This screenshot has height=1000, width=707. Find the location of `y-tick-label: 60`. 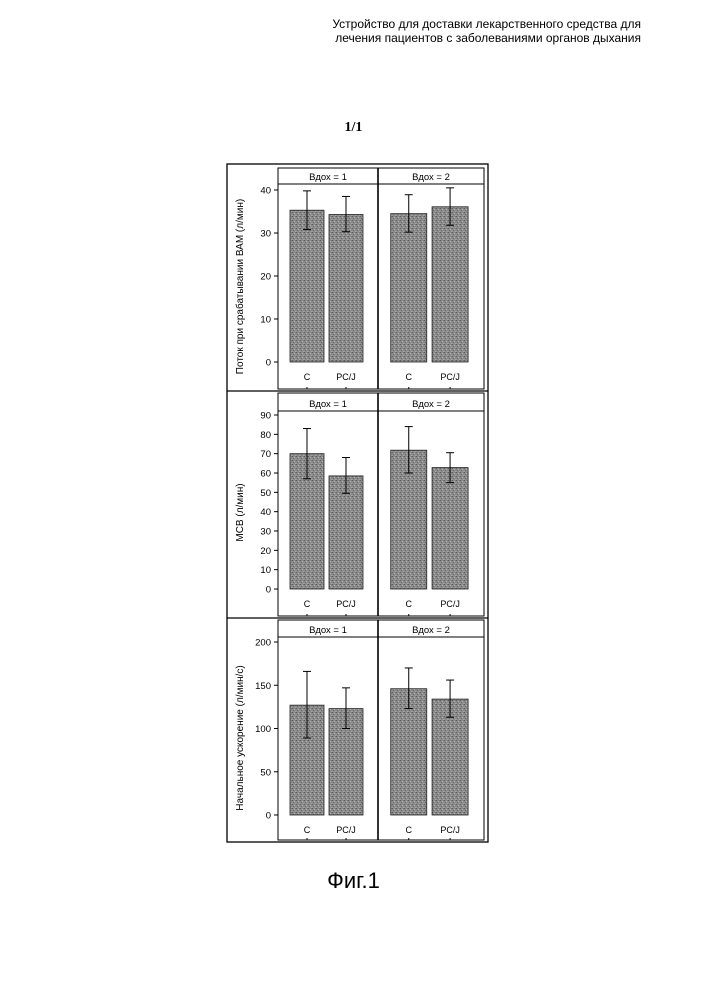

y-tick-label: 60 is located at coordinates (265, 474).